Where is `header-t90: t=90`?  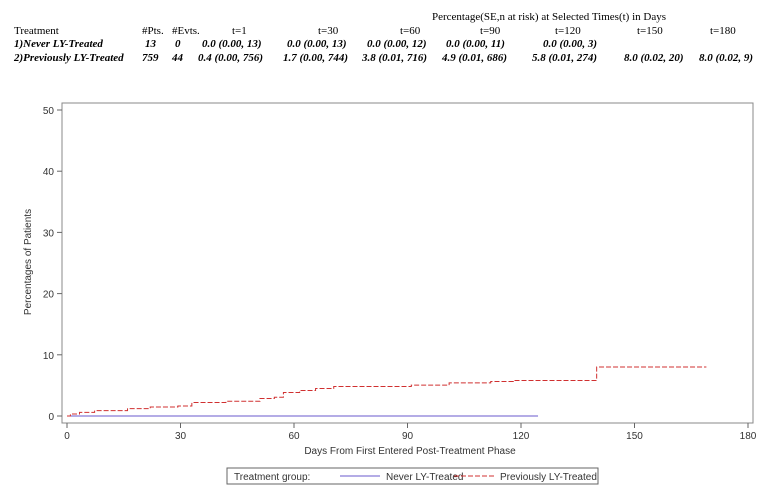 header-t90: t=90 is located at coordinates (490, 31).